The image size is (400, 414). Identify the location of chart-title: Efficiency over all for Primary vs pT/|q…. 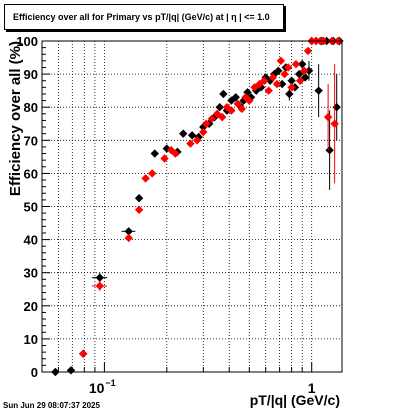
(141, 17).